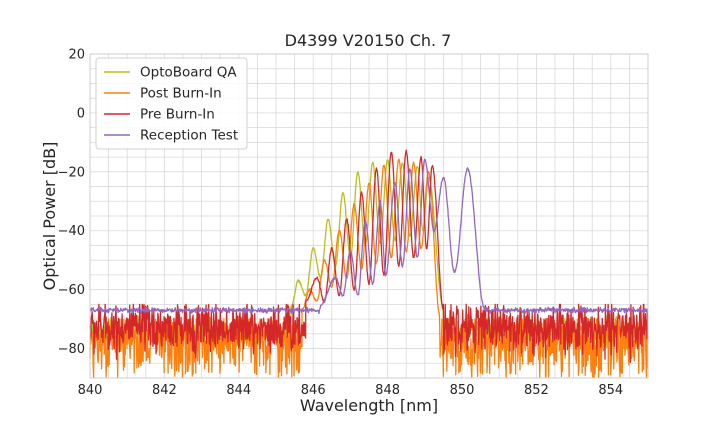 The image size is (720, 432). I want to click on x-tick-label: 852, so click(536, 390).